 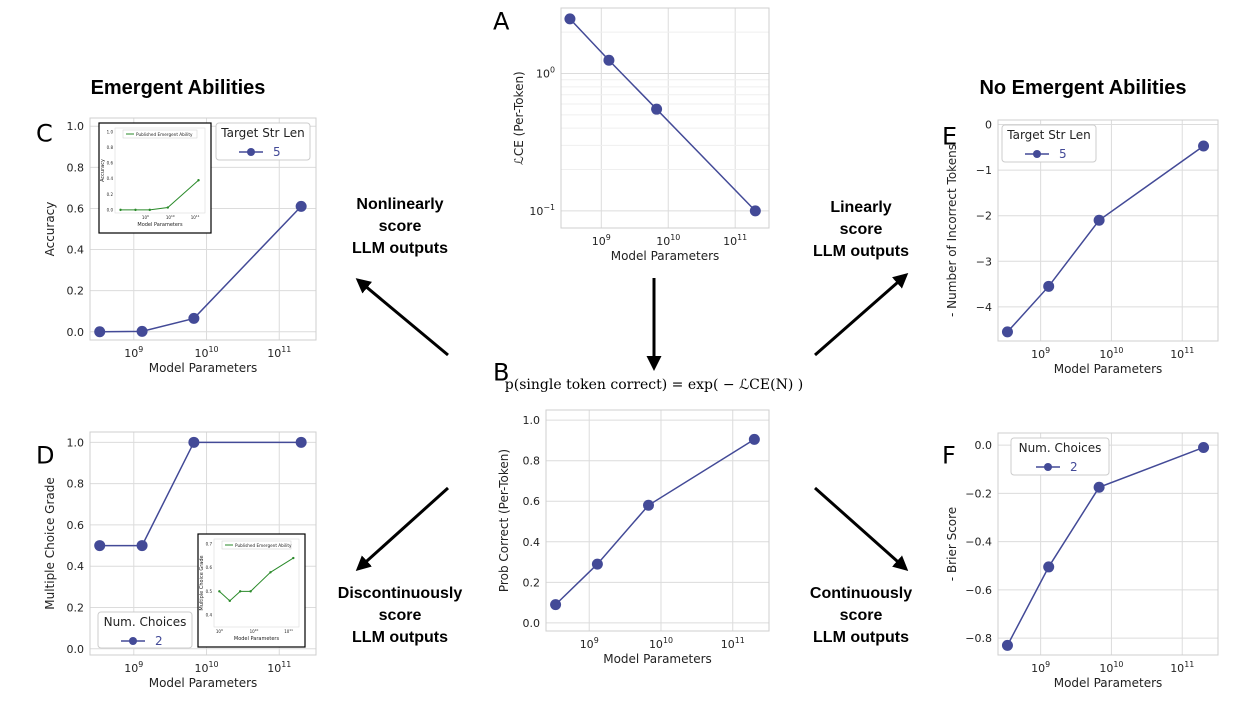 I want to click on y-tick-label: 0.8, so click(x=532, y=461).